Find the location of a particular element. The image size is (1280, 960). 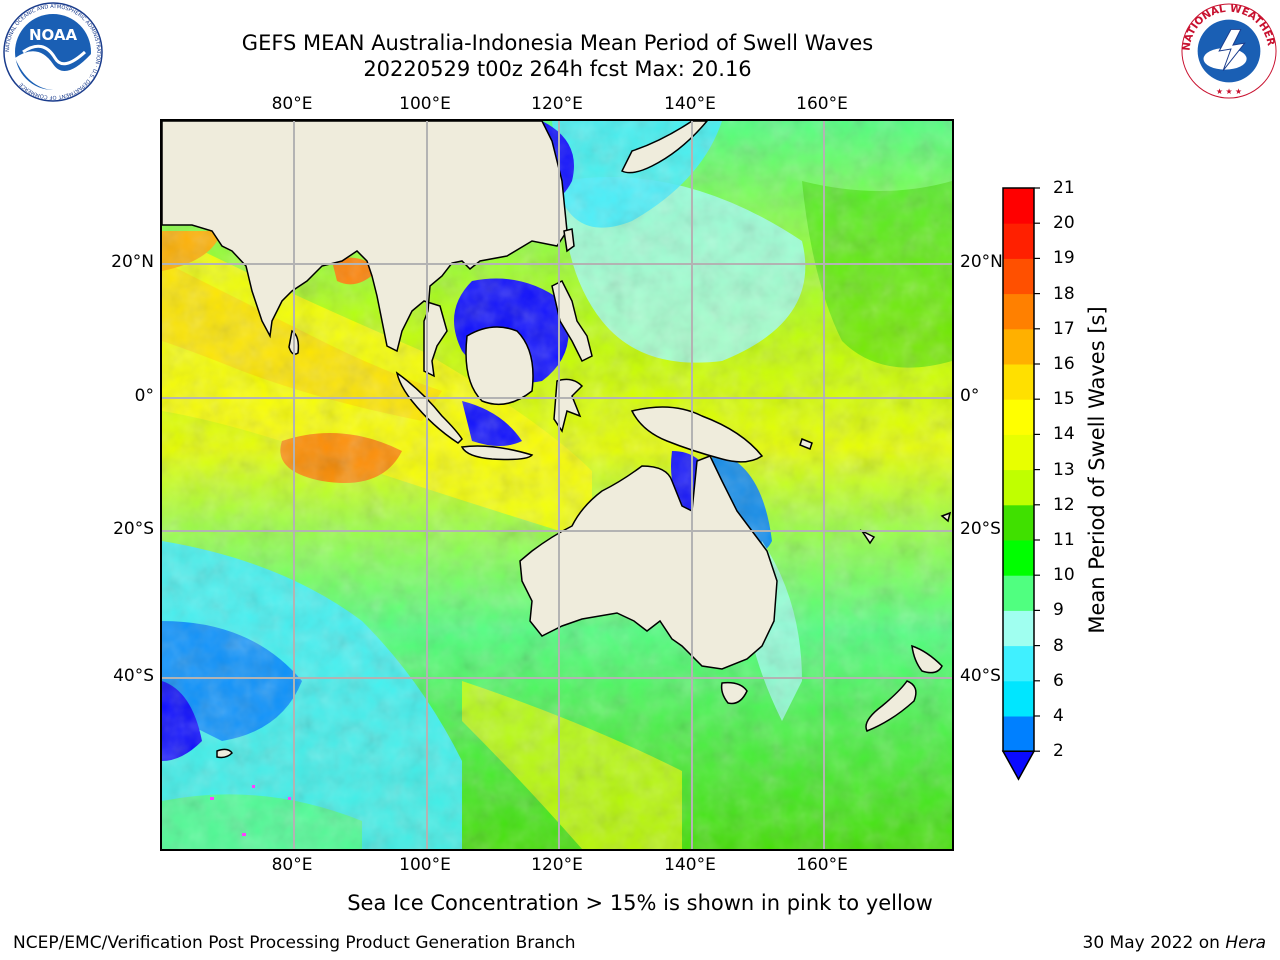

colorbar-label: Mean Period of Swell Waves [s] is located at coordinates (1097, 470).